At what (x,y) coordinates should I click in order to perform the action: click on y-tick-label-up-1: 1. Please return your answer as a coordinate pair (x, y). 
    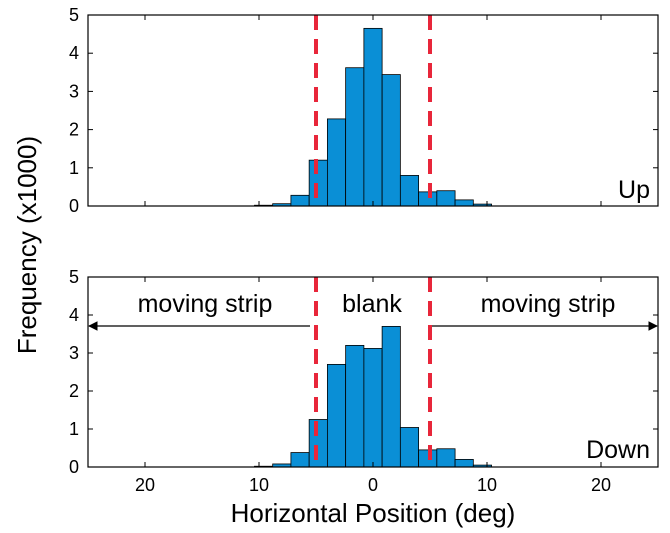
    Looking at the image, I should click on (74, 168).